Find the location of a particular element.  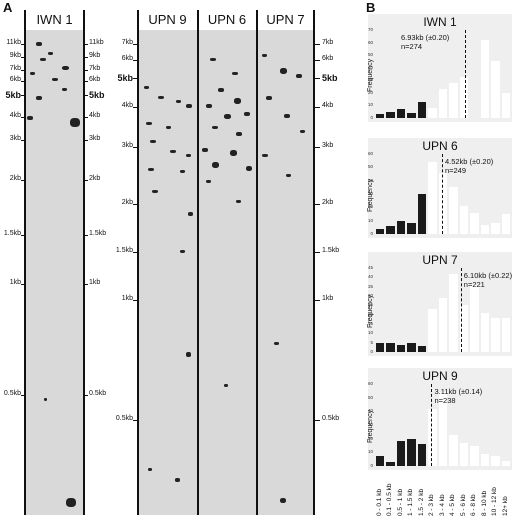

histogram-x-category: 1.5 - 2 kb is located at coordinates (421, 502).